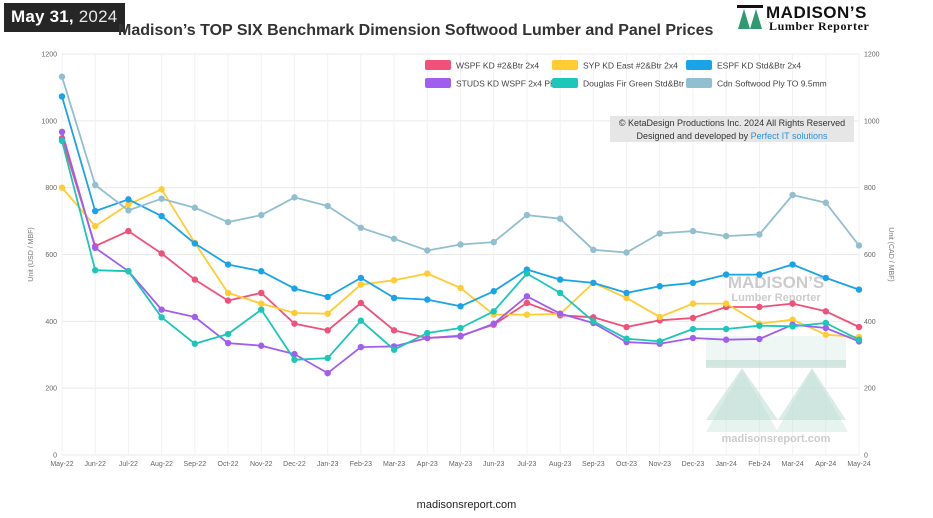 This screenshot has height=518, width=933. I want to click on legend-item: STUDS KD WSPF 2x4 PET, so click(493, 83).